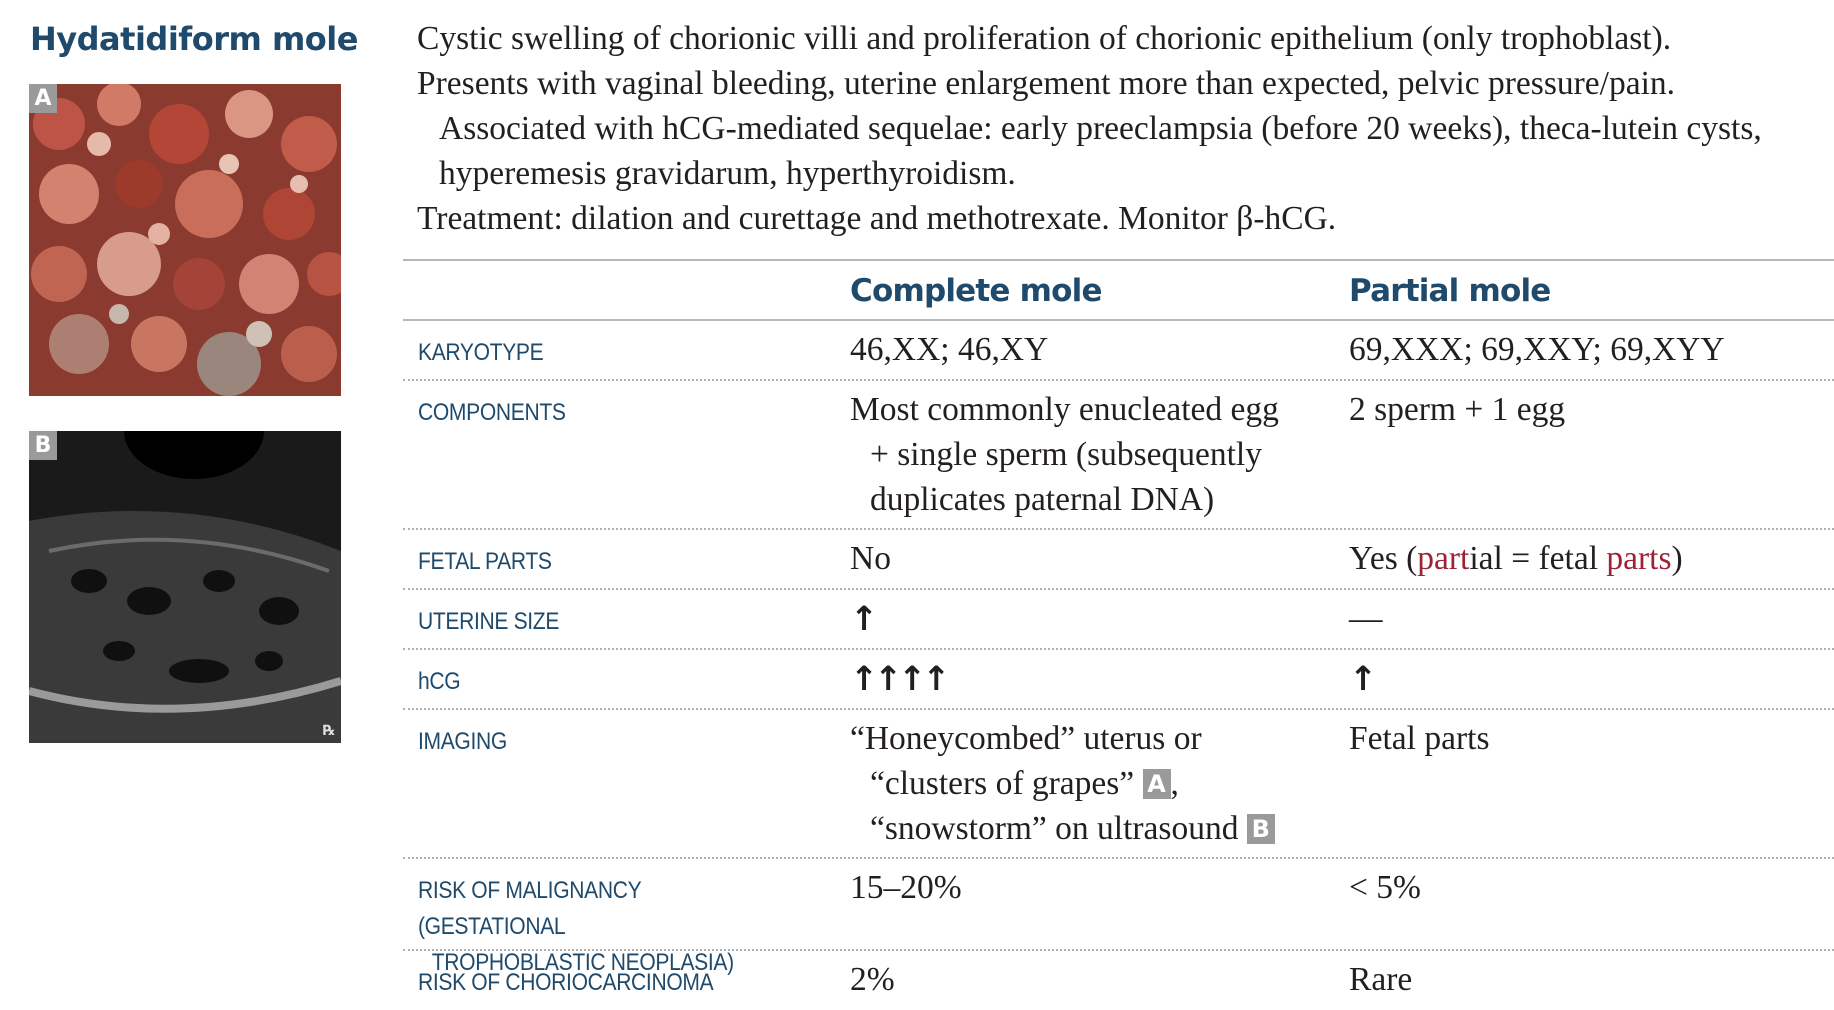  Describe the element at coordinates (439, 681) in the screenshot. I see `row-label: hCG` at that location.